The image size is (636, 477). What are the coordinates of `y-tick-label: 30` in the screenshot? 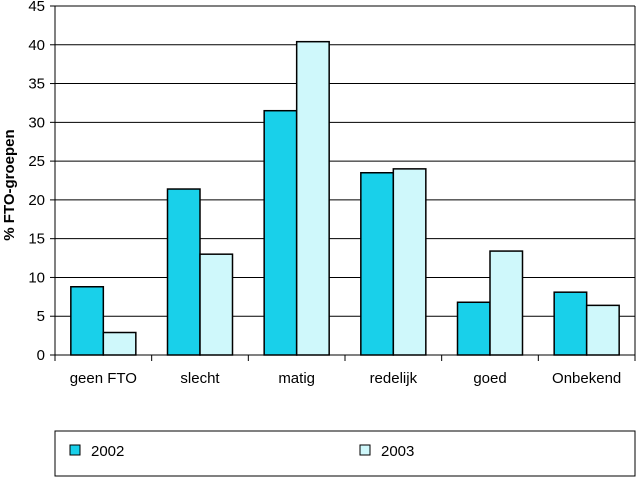 It's located at (36, 122).